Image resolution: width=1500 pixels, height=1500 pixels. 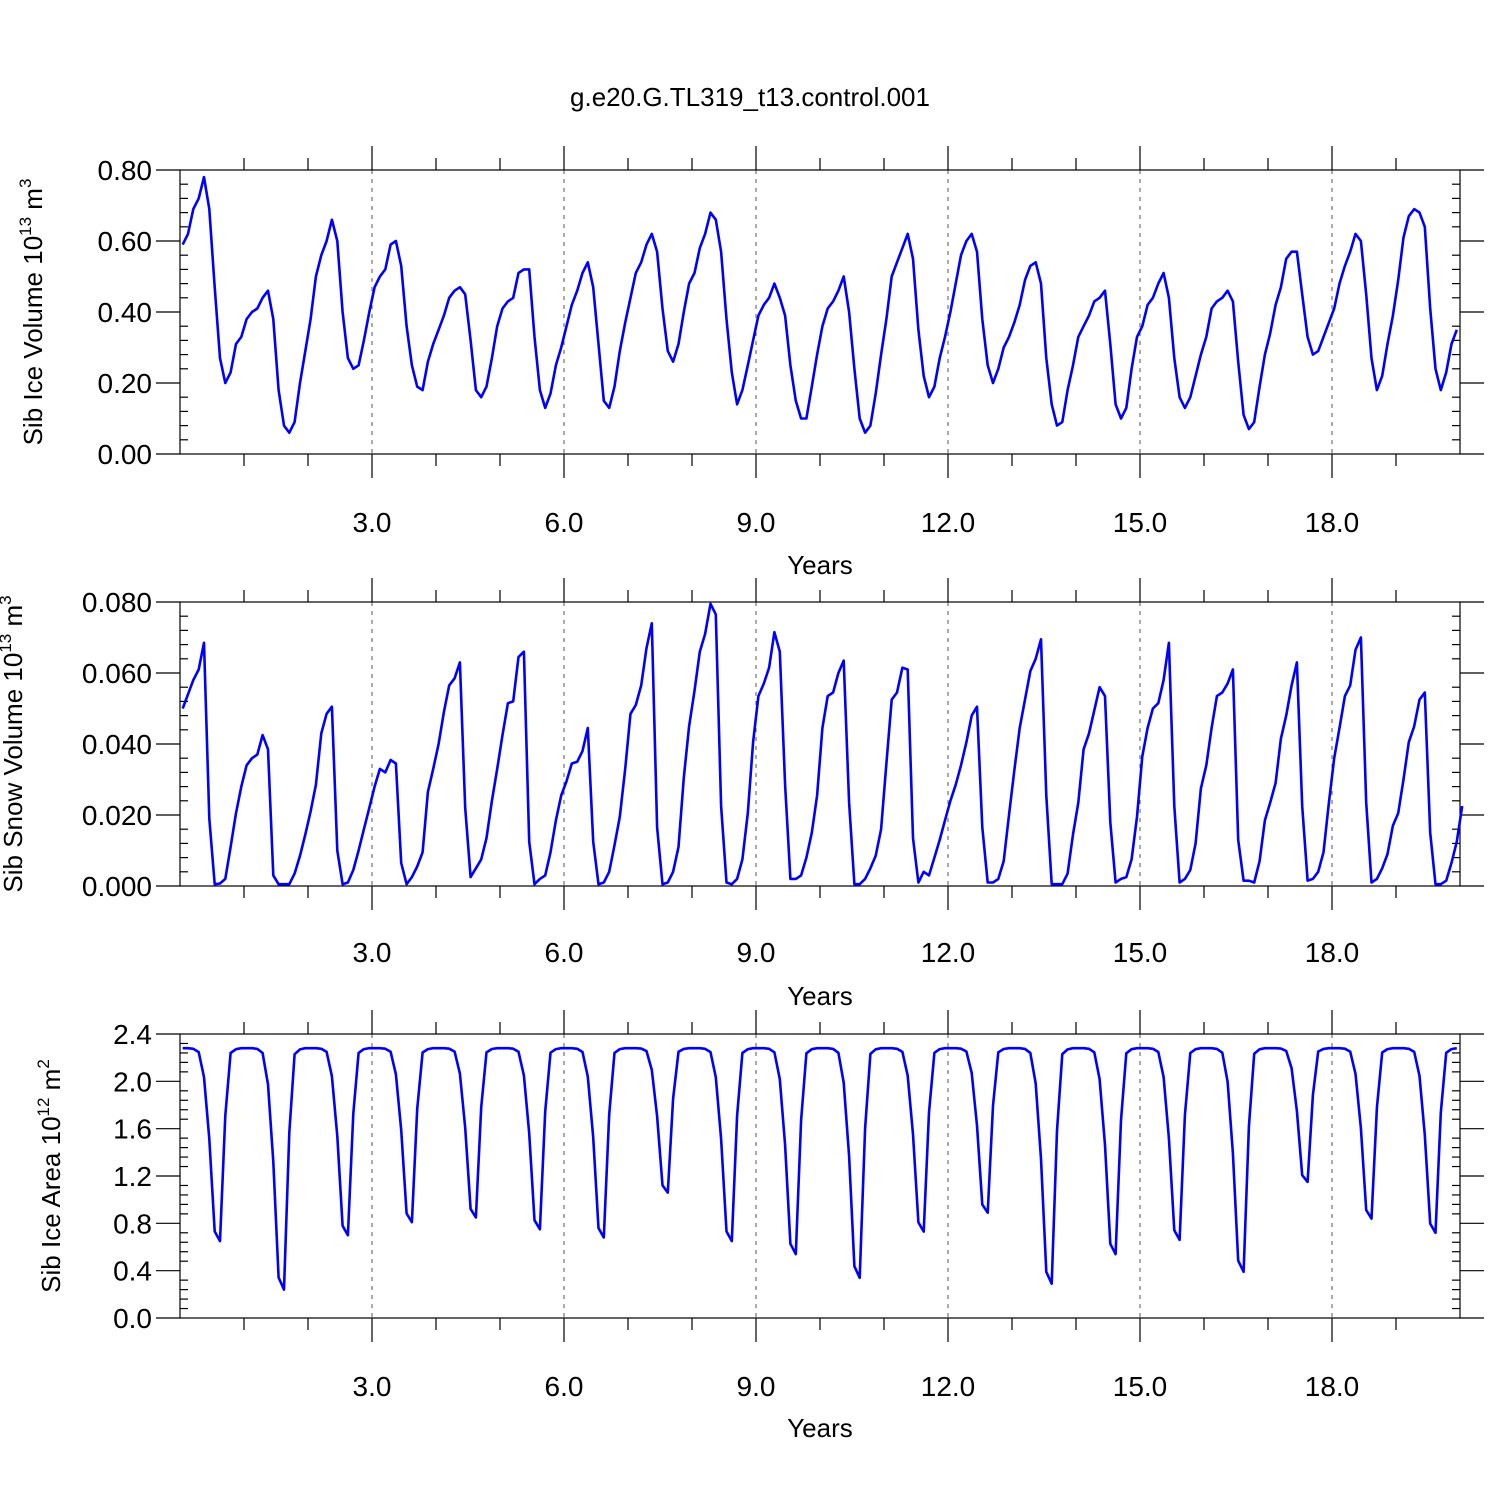 I want to click on y-tick-label: 0.0, so click(x=132, y=1318).